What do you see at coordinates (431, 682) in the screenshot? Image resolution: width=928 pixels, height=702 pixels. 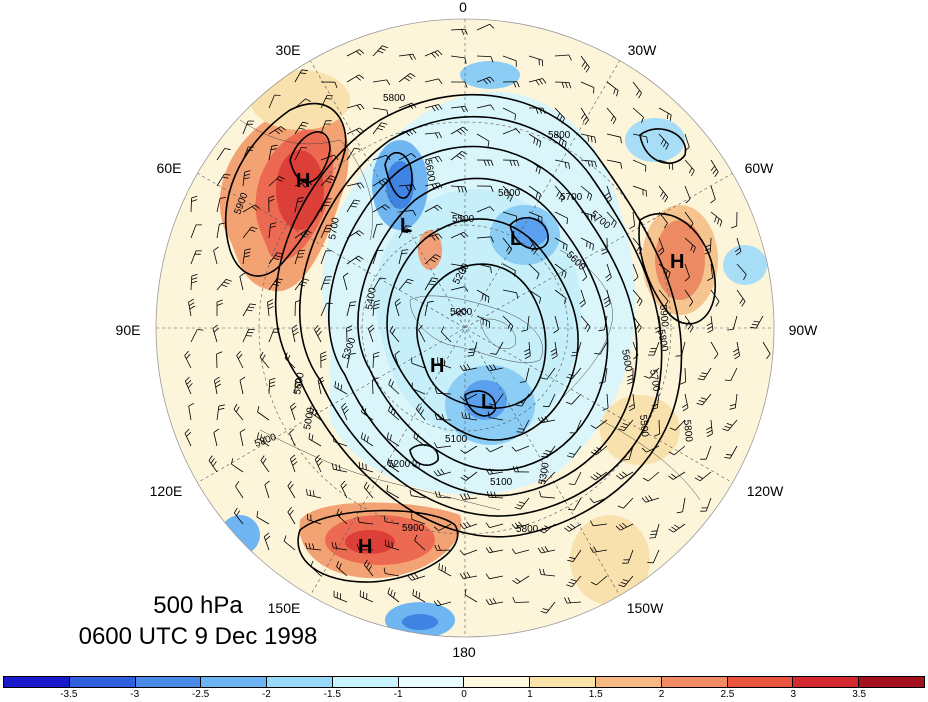 I see `colorbar-segment` at bounding box center [431, 682].